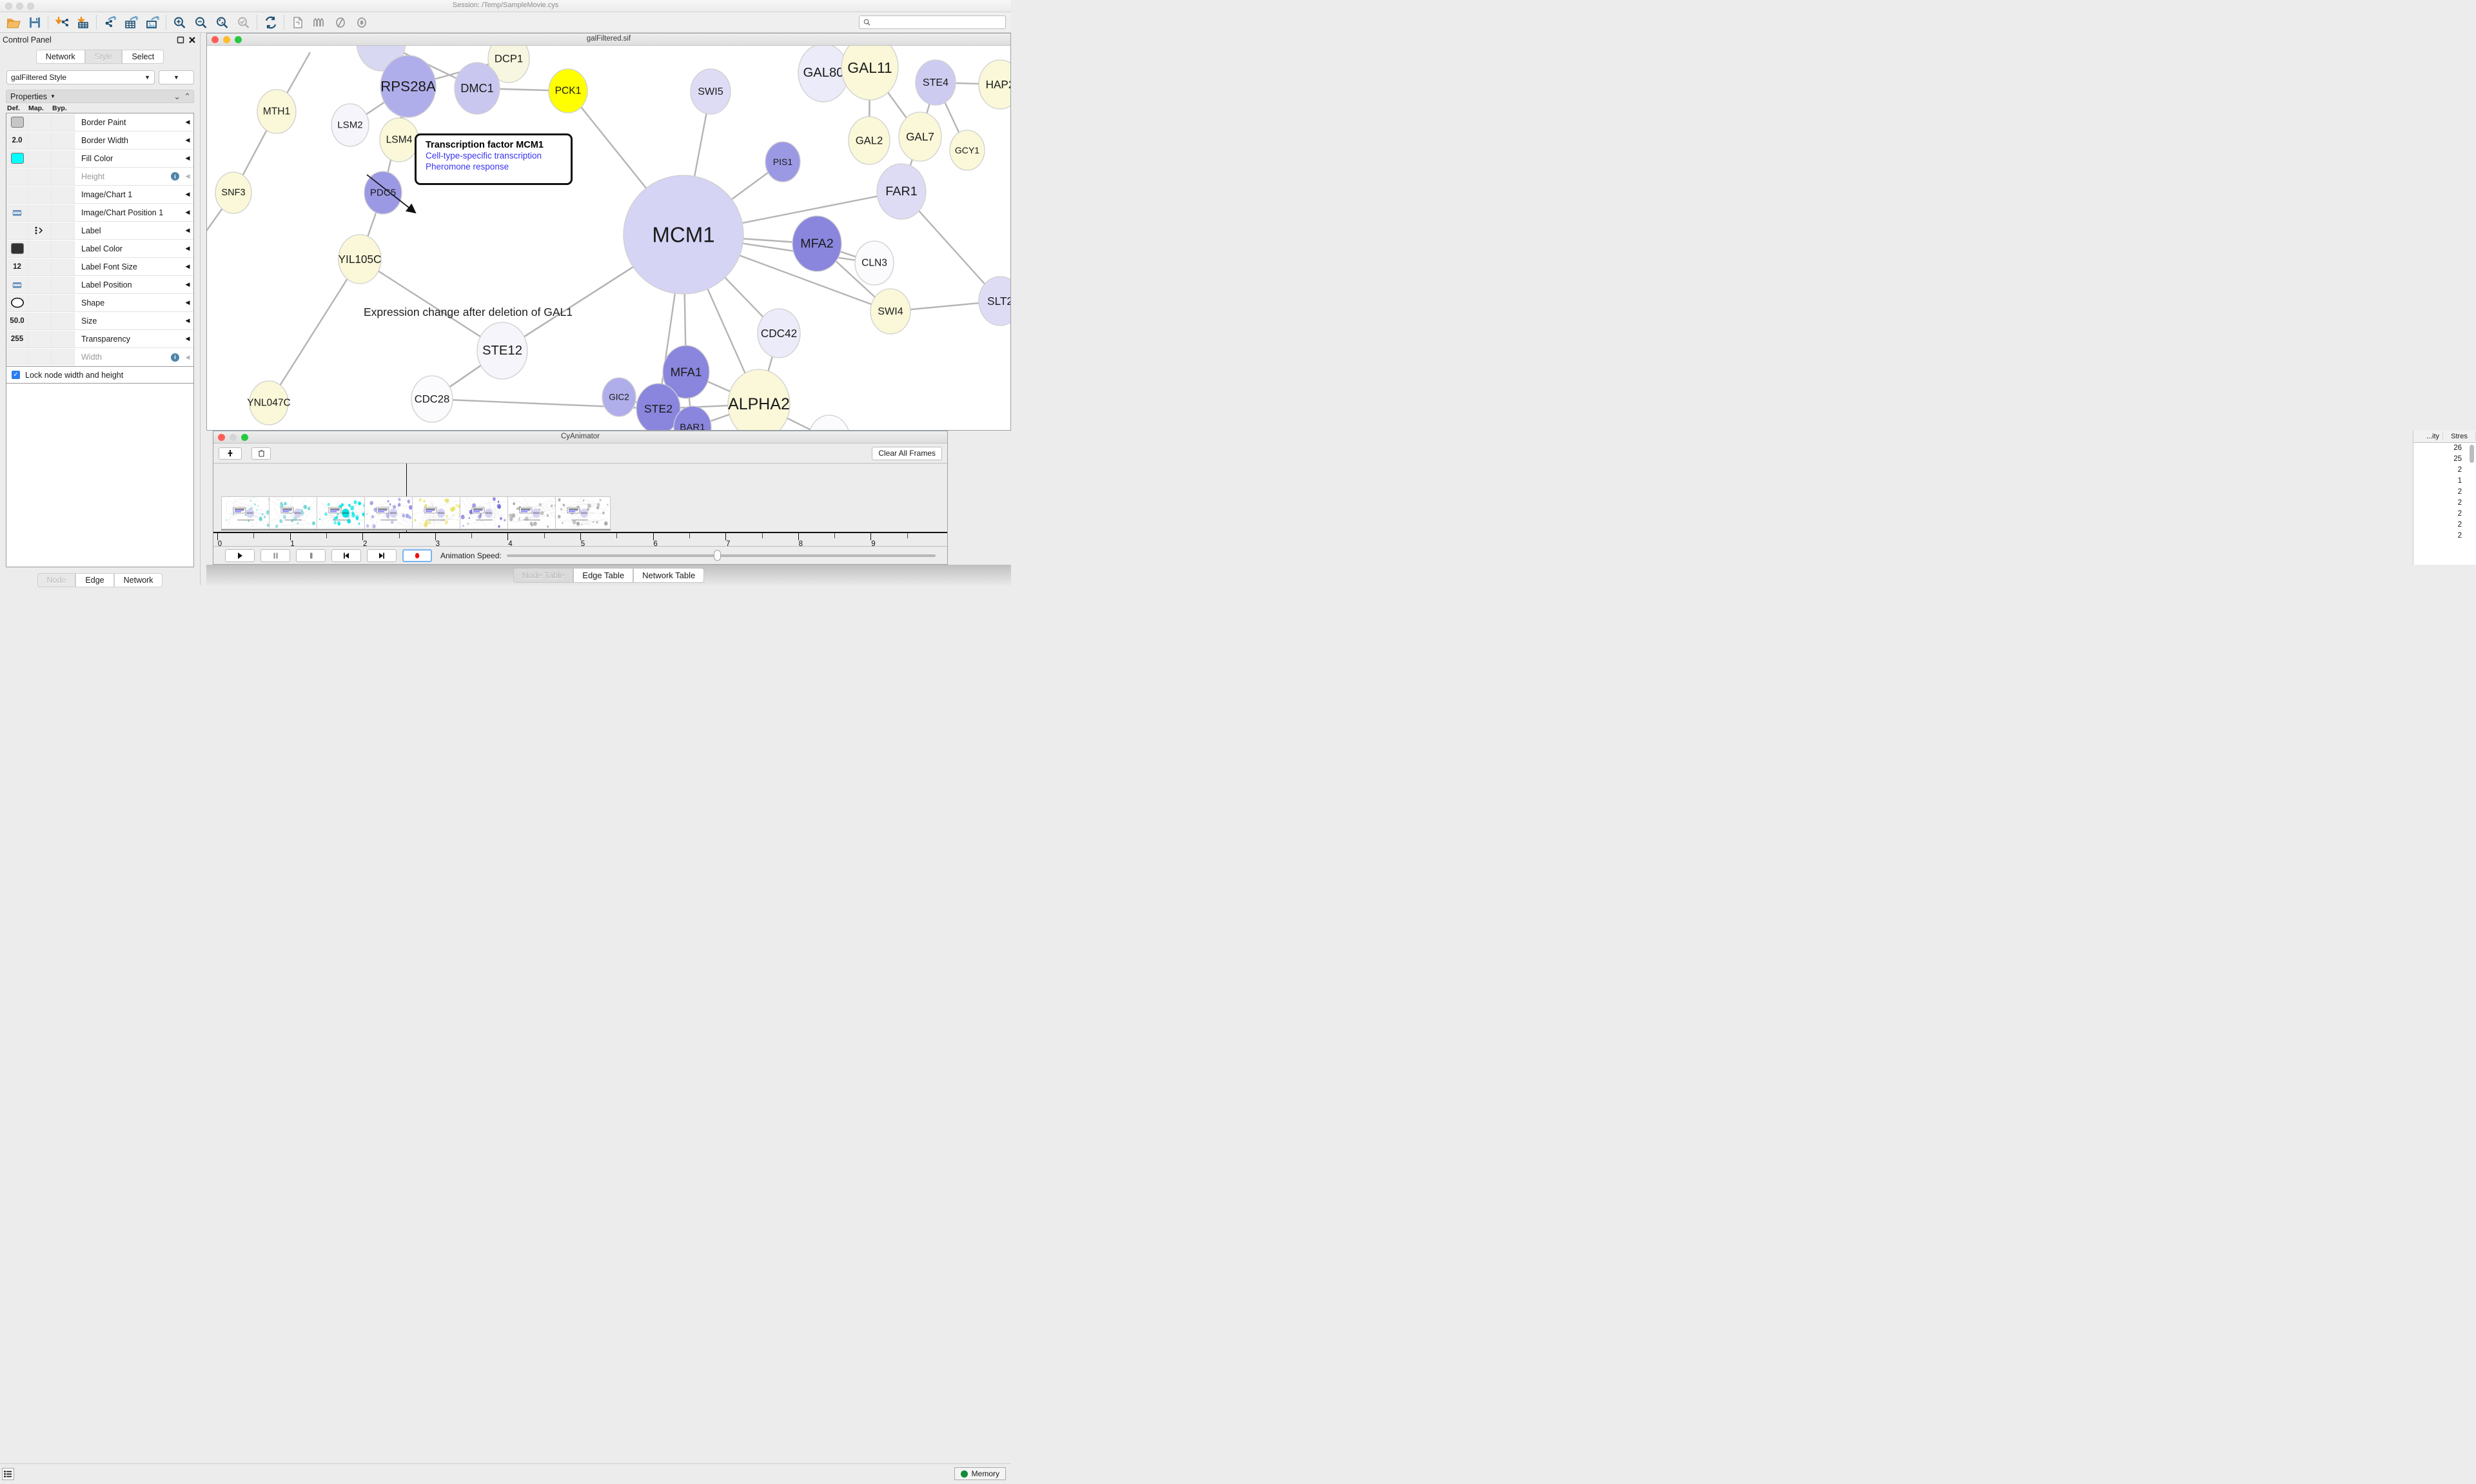 This screenshot has width=2476, height=1484. I want to click on tab-node: Node, so click(56, 580).